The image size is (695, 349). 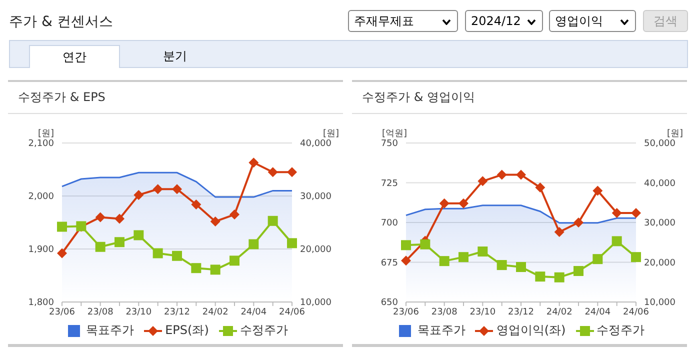 I want to click on y-tick-label: 725, so click(x=389, y=183).